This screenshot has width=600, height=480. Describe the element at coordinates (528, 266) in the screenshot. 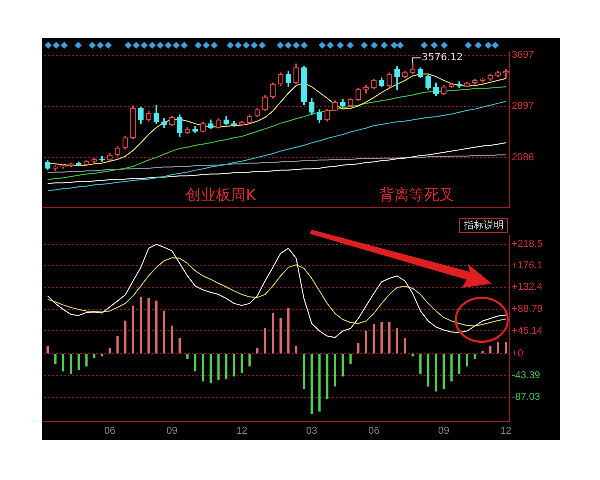

I see `y-tick-label: +176.1` at that location.